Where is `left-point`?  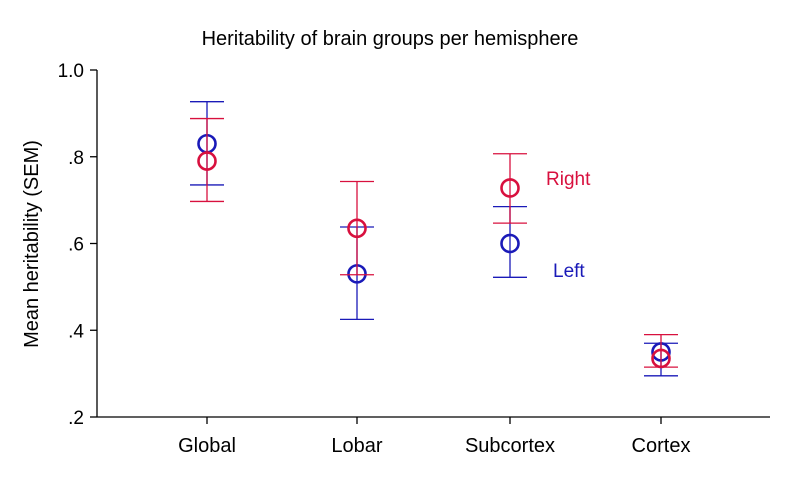 left-point is located at coordinates (510, 243).